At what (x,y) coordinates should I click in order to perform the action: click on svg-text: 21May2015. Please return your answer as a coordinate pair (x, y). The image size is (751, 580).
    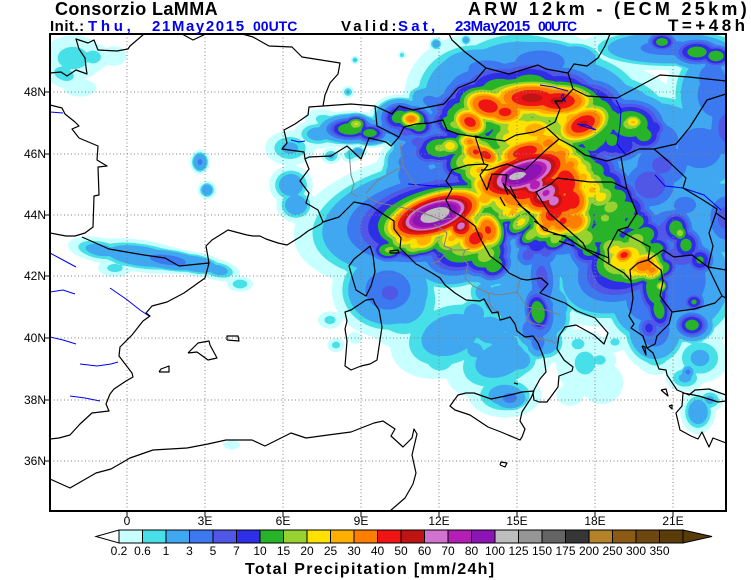
    Looking at the image, I should click on (199, 26).